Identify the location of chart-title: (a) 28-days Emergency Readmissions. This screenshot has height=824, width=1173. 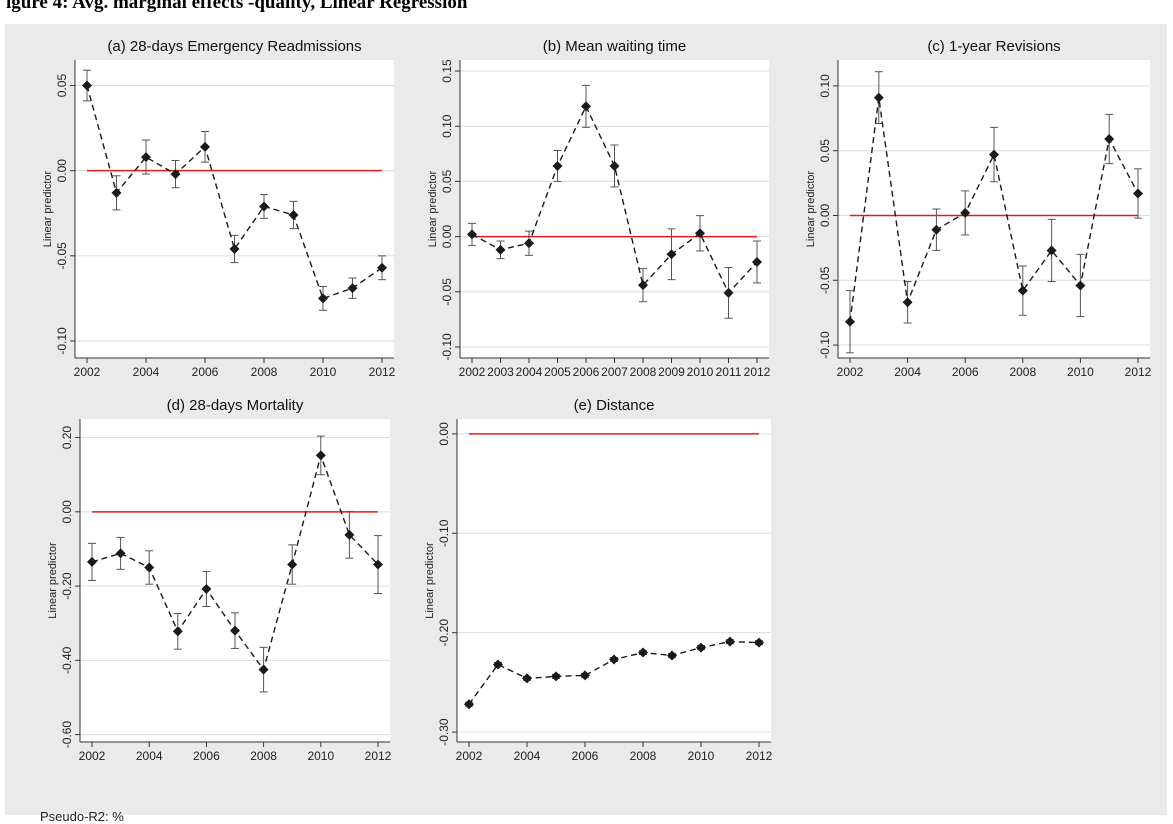
(234, 46).